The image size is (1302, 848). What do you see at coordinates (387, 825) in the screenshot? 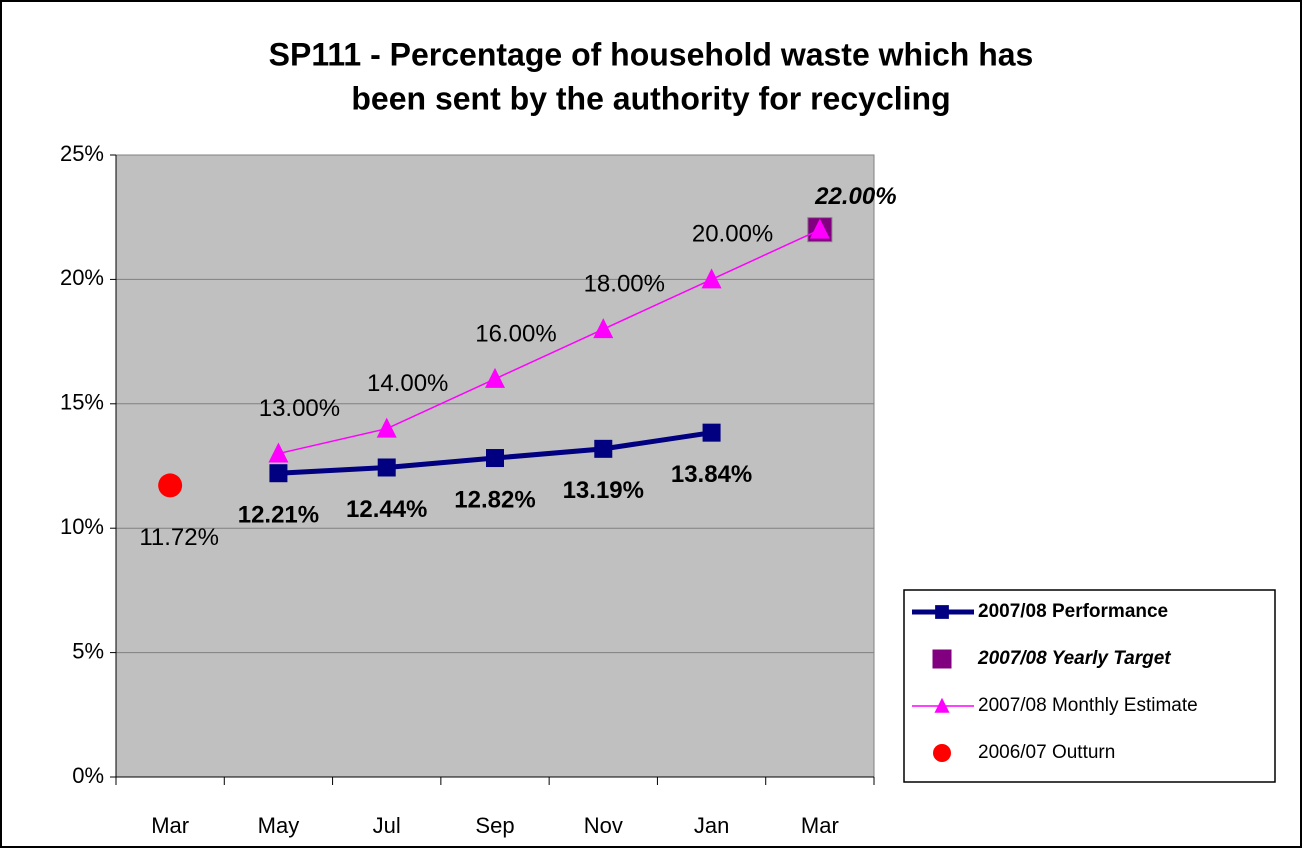
I see `x-tick-label: Jul` at bounding box center [387, 825].